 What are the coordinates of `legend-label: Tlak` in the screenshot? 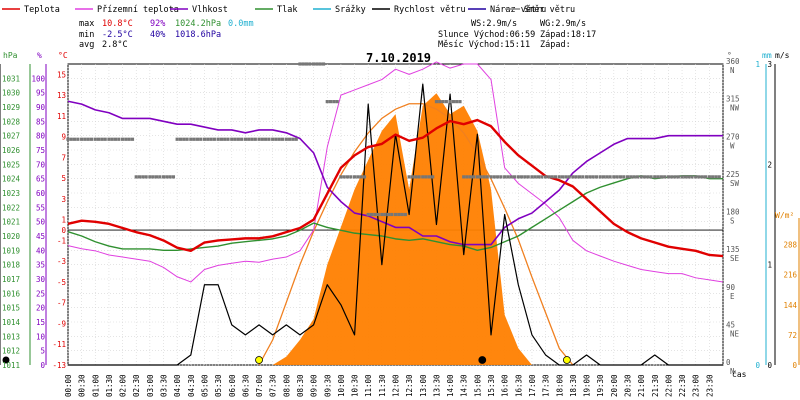 It's located at (287, 10).